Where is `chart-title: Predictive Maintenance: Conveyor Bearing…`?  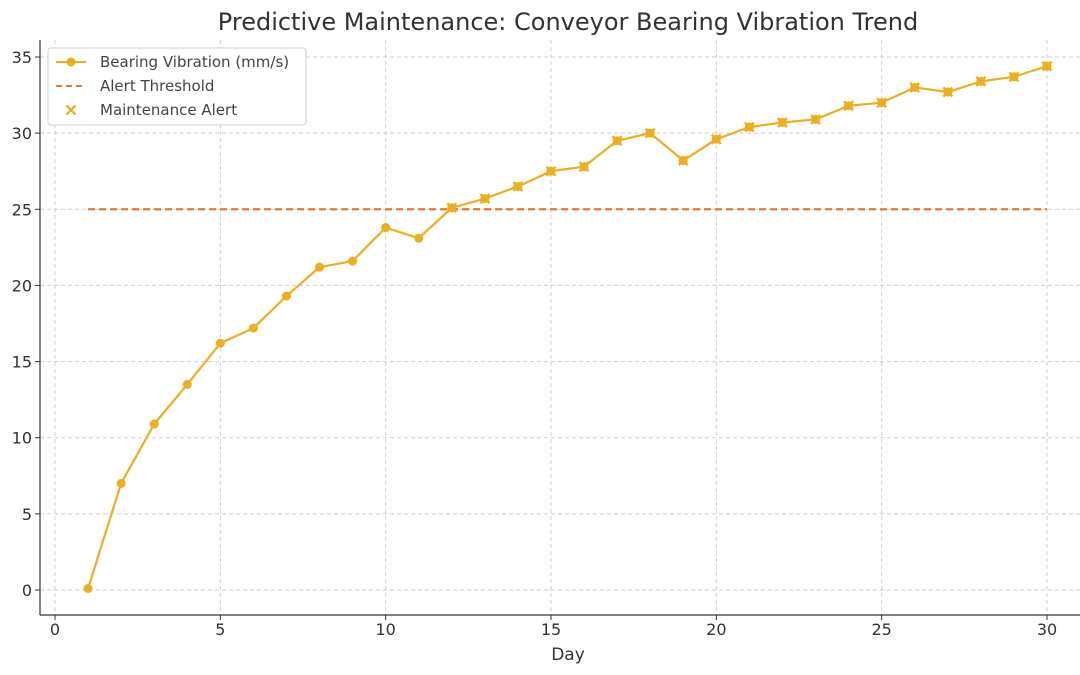 chart-title: Predictive Maintenance: Conveyor Bearing… is located at coordinates (568, 22).